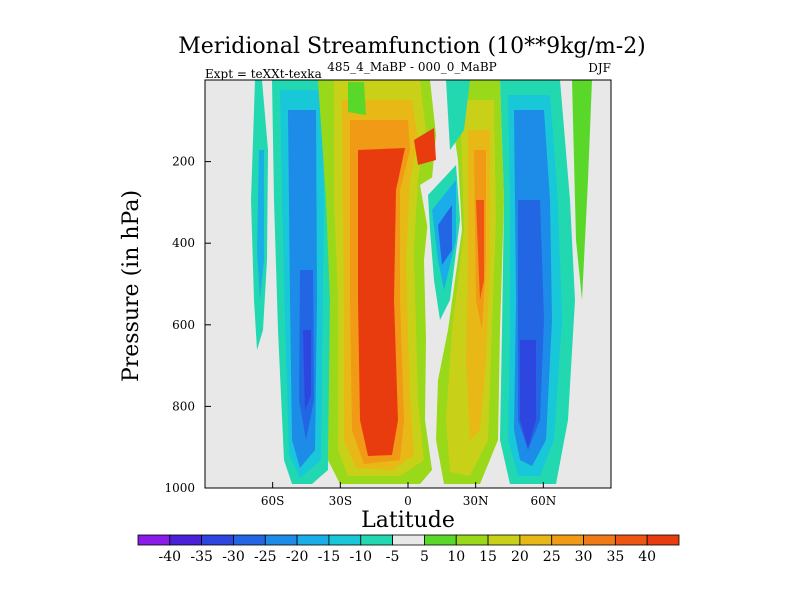 The height and width of the screenshot is (600, 800). What do you see at coordinates (563, 245) in the screenshot?
I see `contour-nh-high-teal` at bounding box center [563, 245].